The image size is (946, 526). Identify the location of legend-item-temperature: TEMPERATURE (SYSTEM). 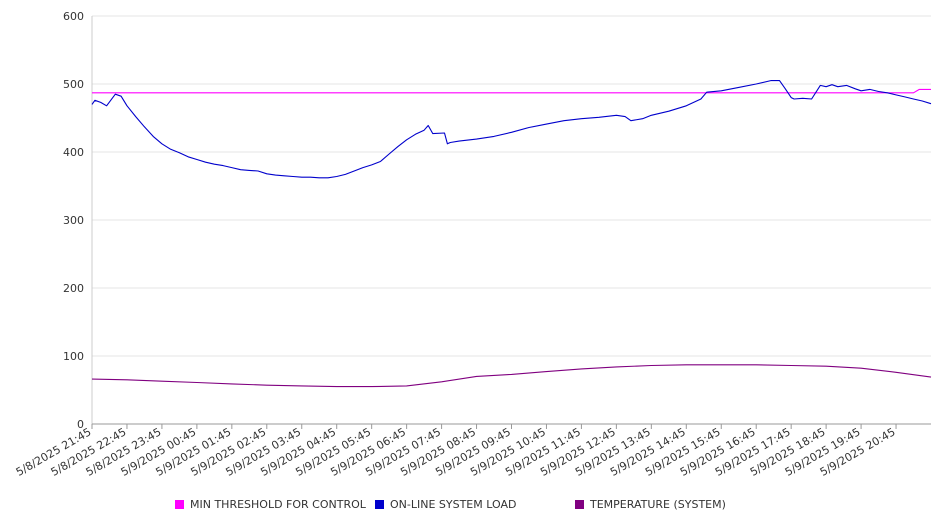
(650, 504).